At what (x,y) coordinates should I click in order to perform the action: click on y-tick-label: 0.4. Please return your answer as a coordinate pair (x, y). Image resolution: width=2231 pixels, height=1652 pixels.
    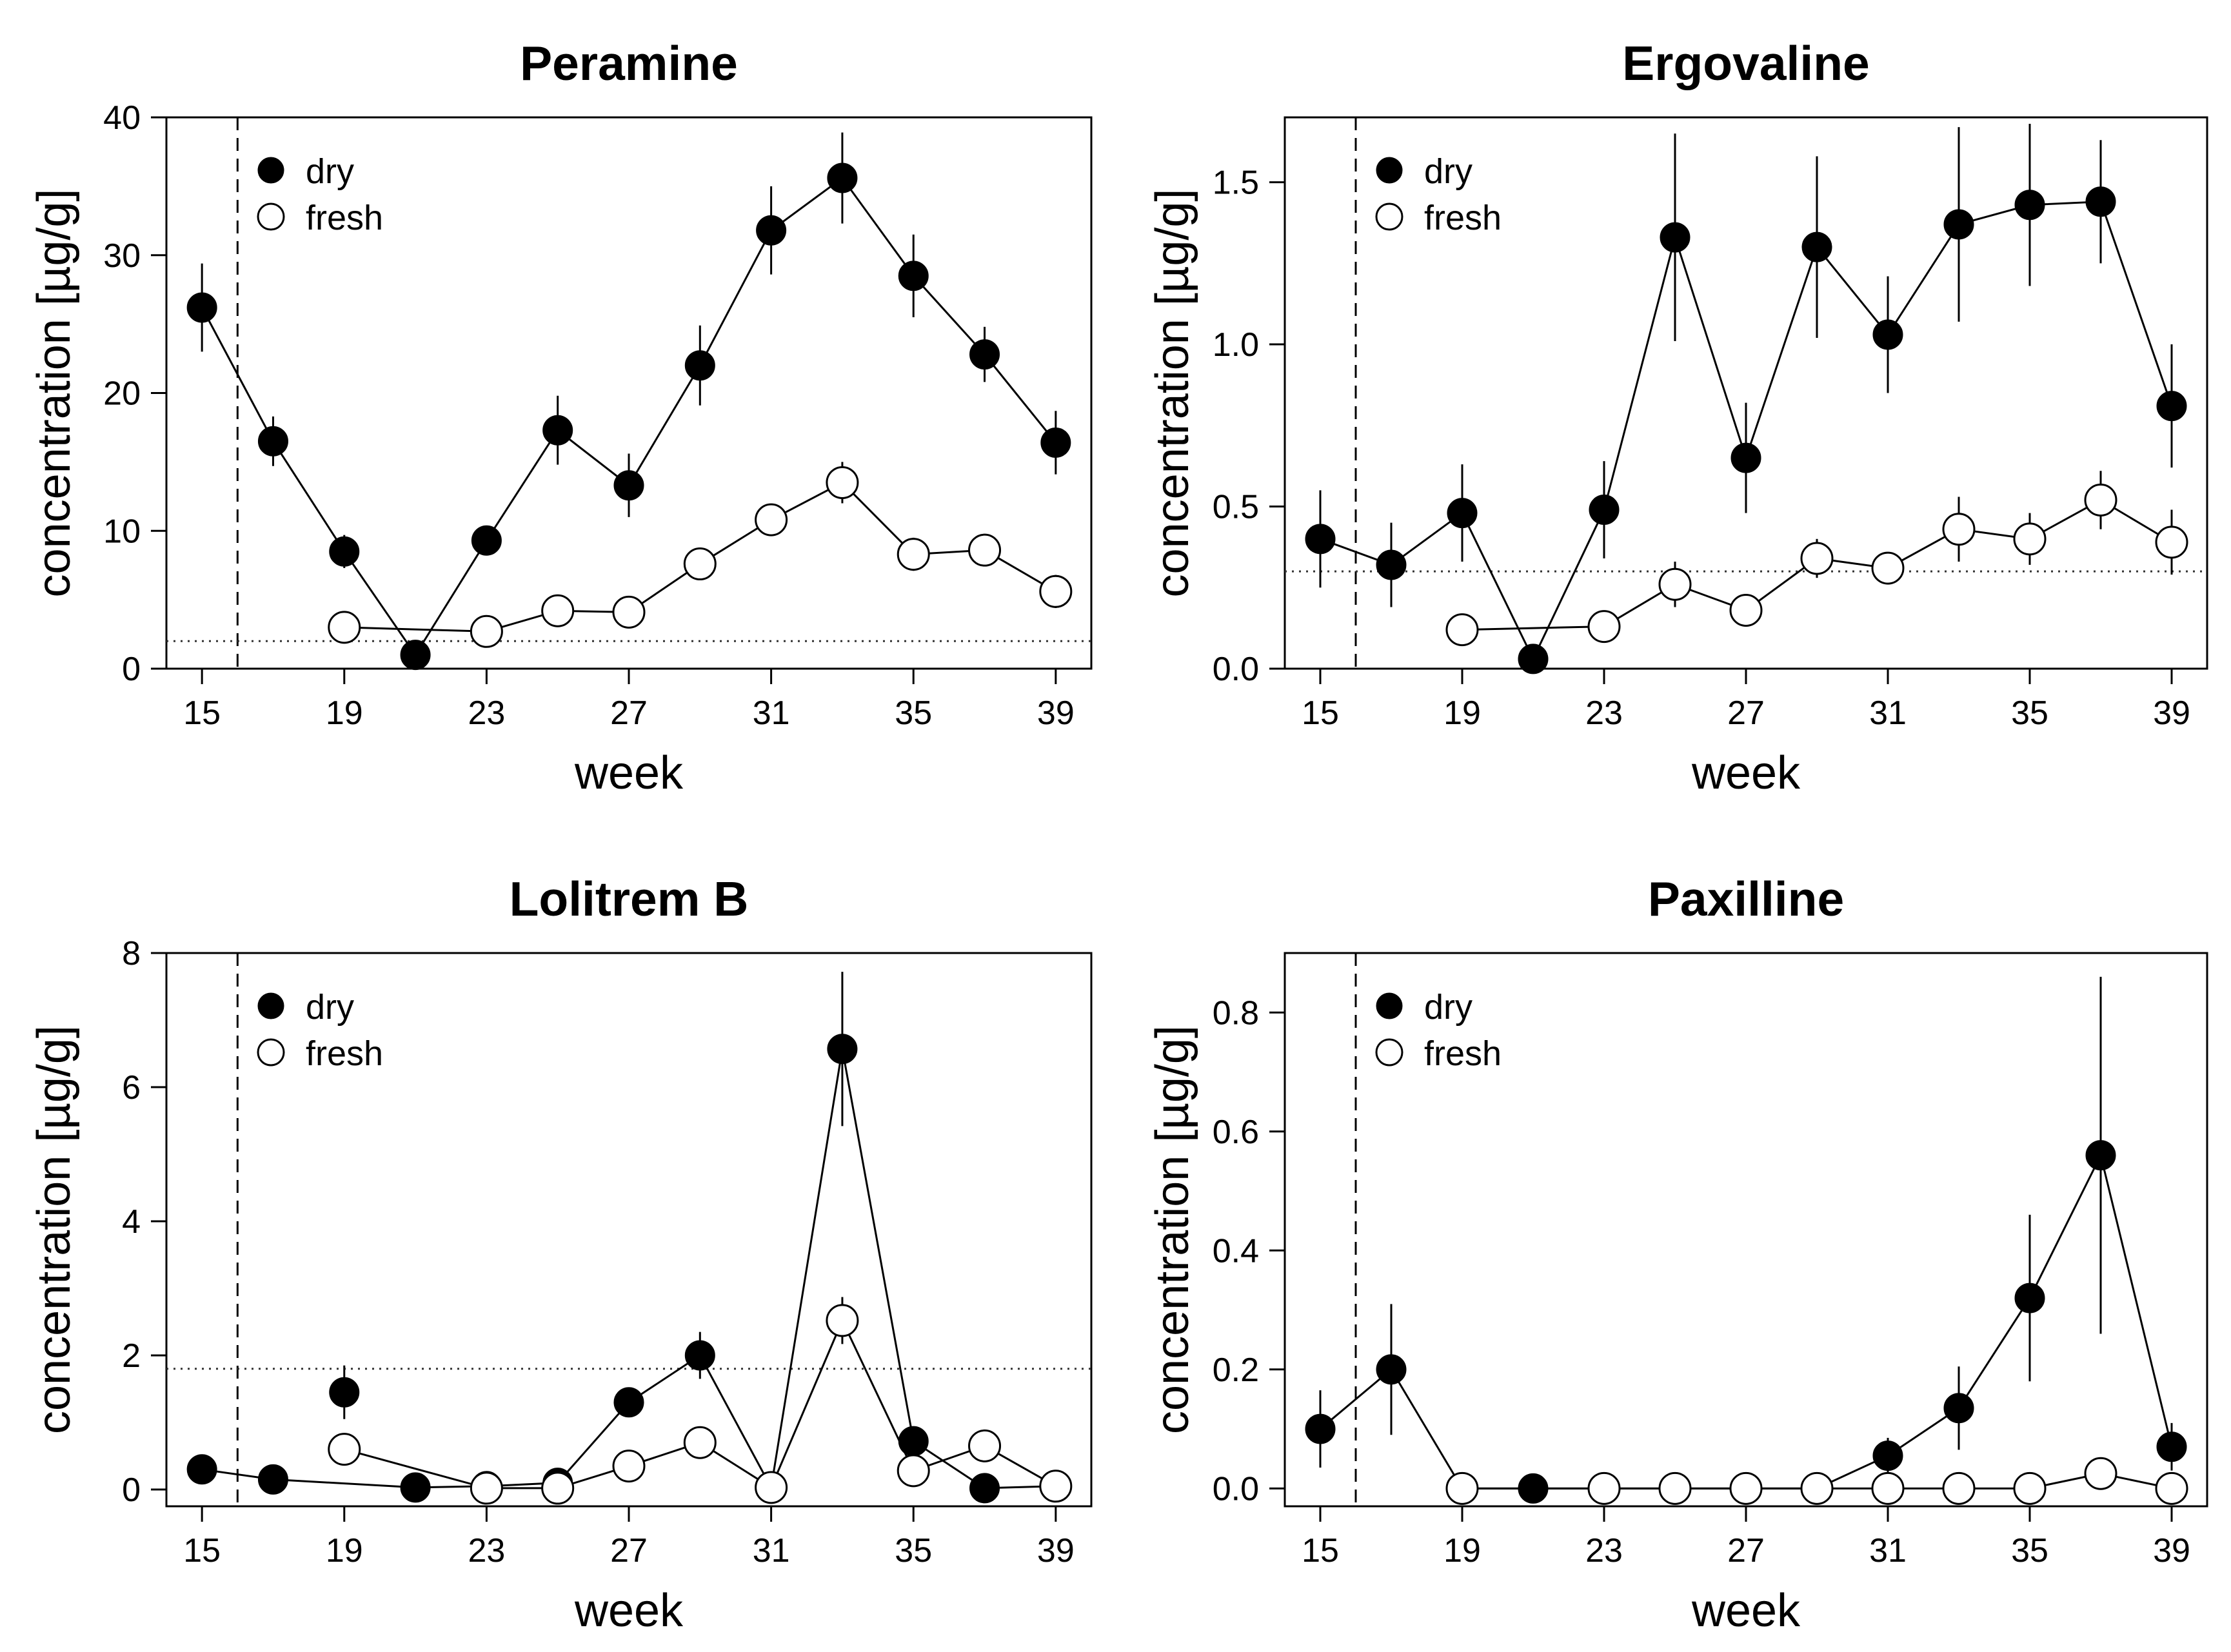
    Looking at the image, I should click on (1236, 1251).